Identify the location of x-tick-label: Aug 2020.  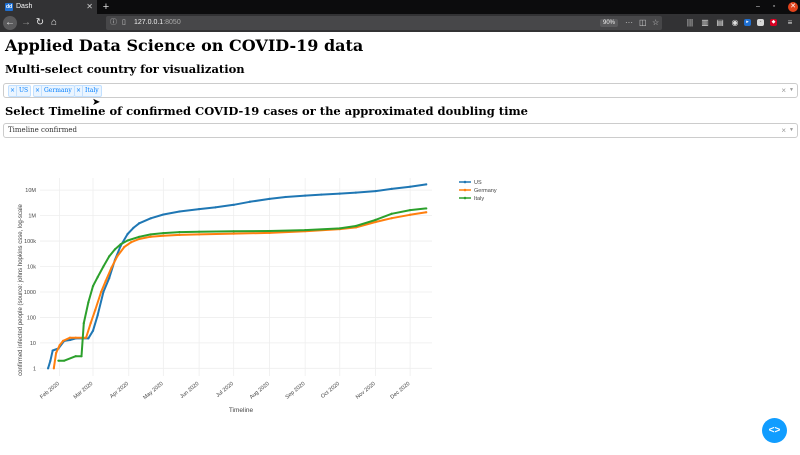
(260, 391).